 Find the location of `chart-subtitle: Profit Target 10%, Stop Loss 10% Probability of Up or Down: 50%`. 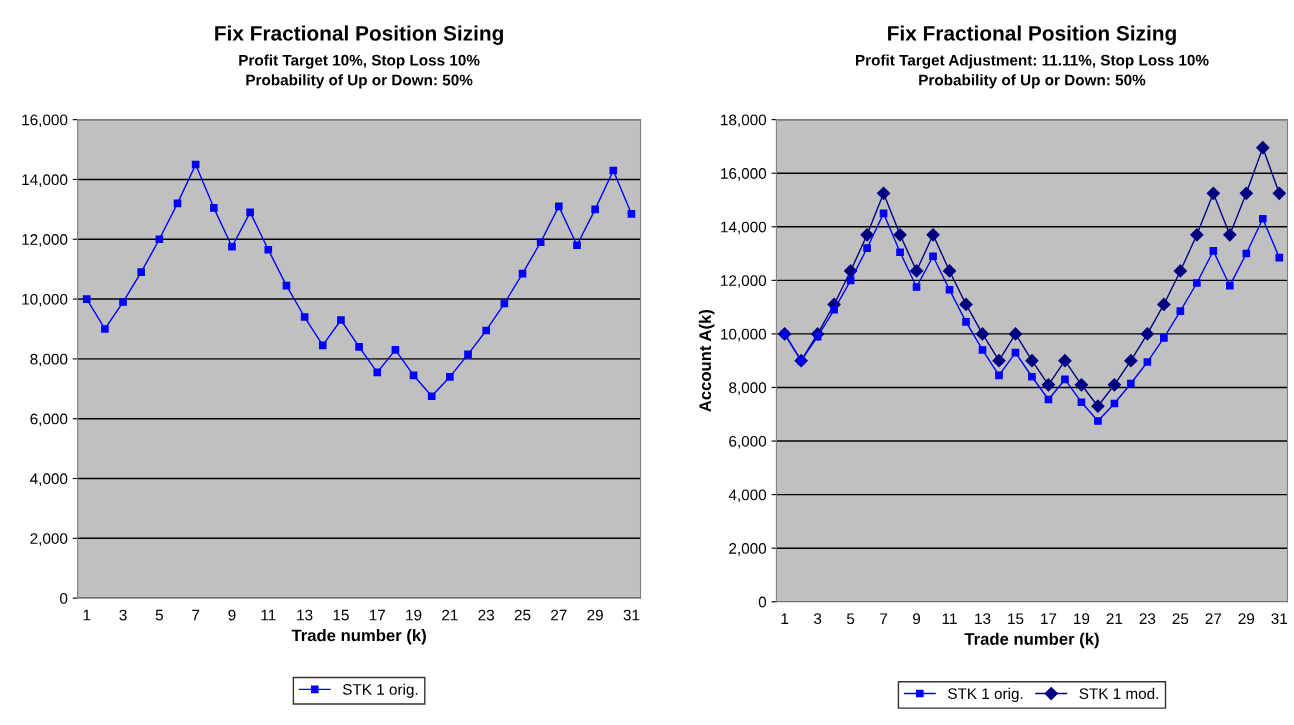

chart-subtitle: Profit Target 10%, Stop Loss 10% Probability of Up or Down: 50% is located at coordinates (359, 71).